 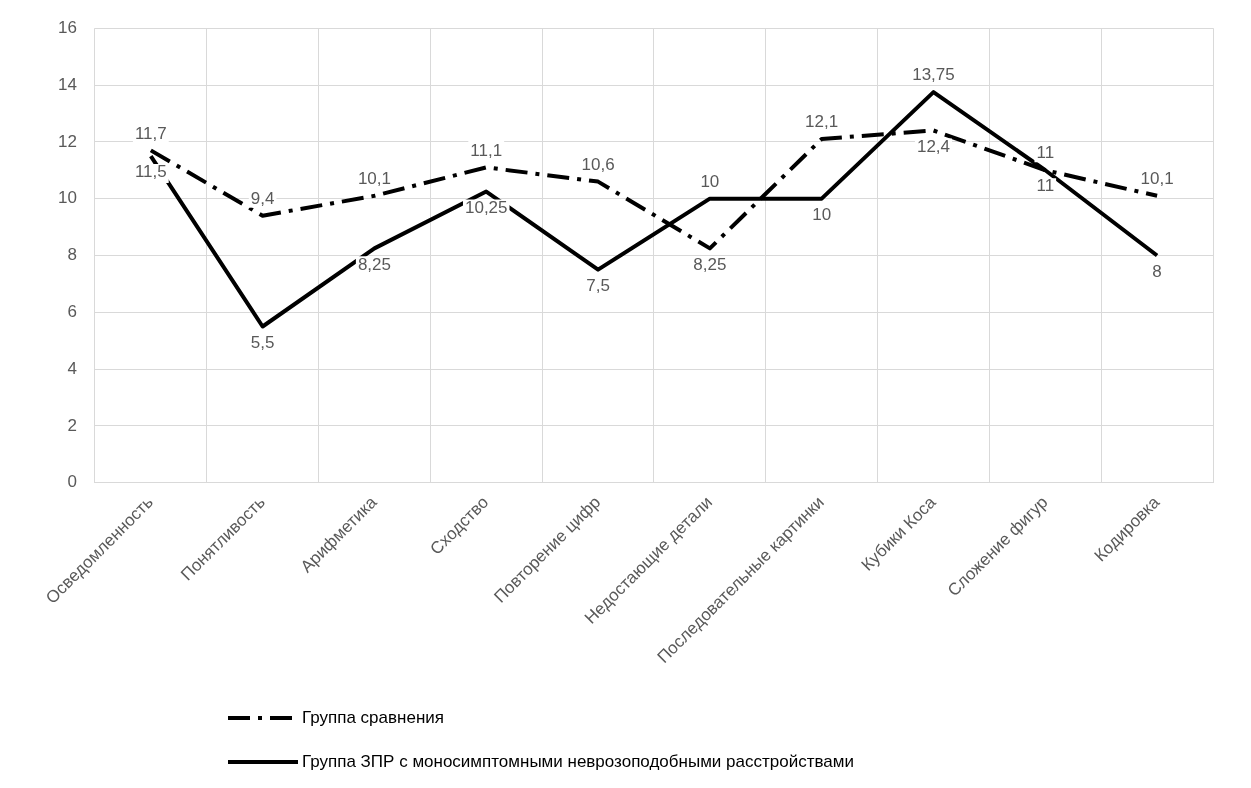 I want to click on data-label: 7,5, so click(x=598, y=285).